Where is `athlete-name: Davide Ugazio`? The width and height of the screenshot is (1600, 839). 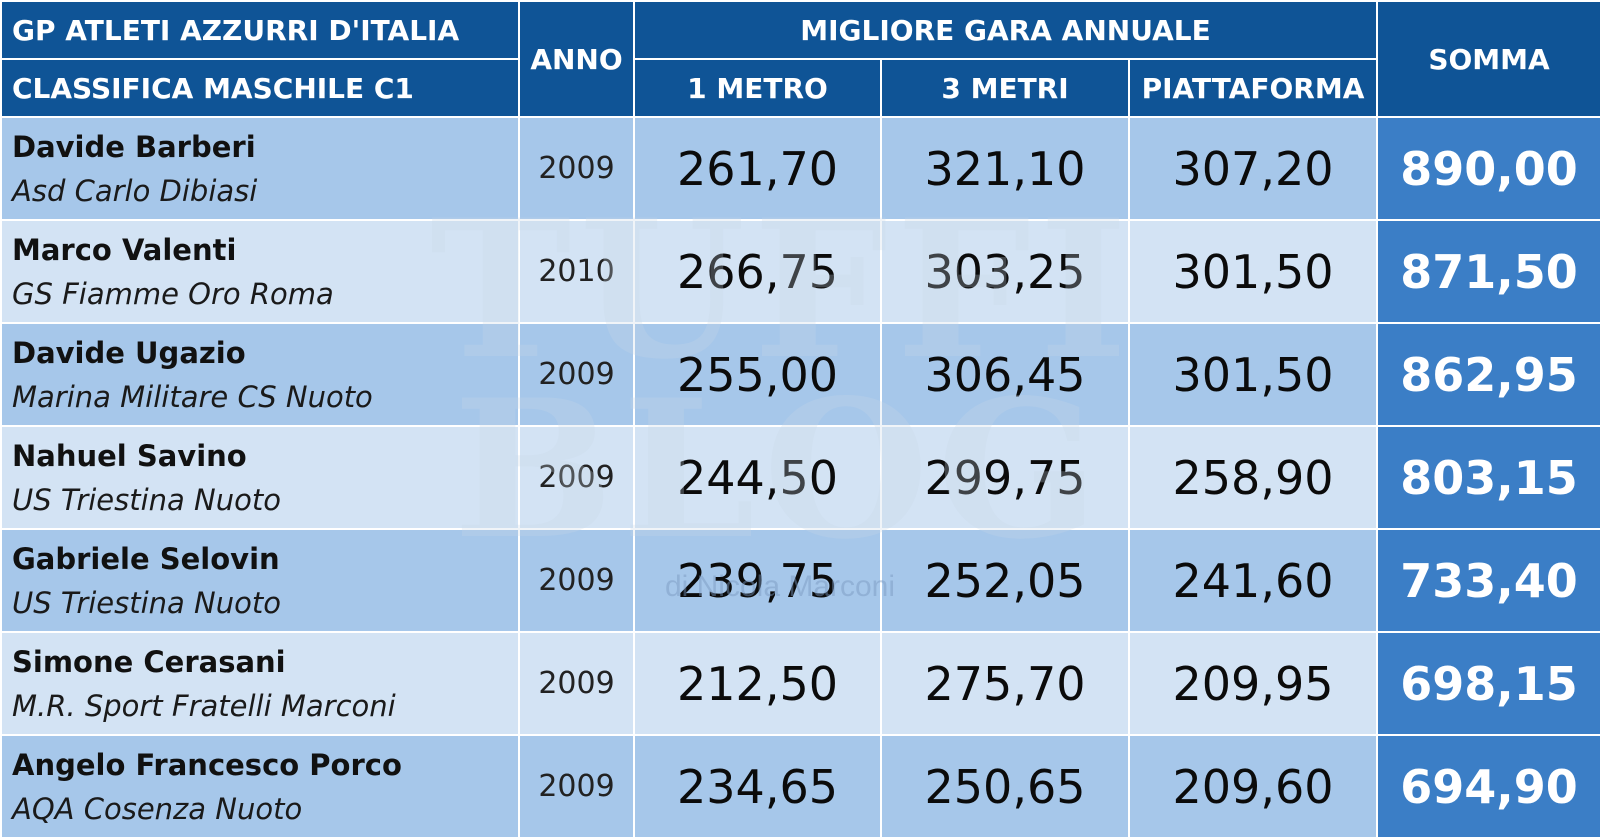 athlete-name: Davide Ugazio is located at coordinates (129, 352).